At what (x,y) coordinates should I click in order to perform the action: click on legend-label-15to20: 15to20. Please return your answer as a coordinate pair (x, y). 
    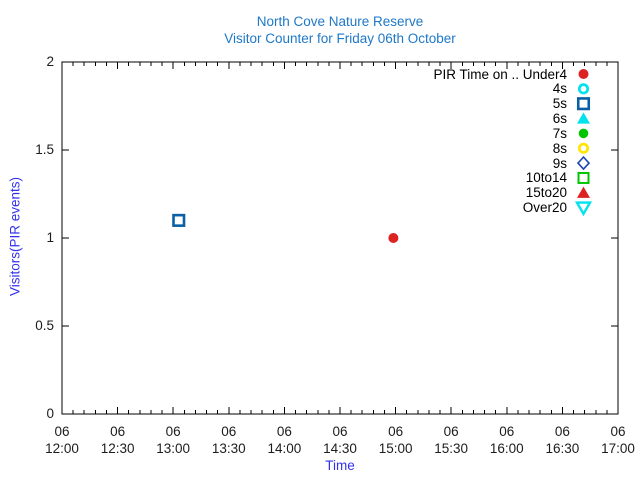
    Looking at the image, I should click on (546, 193).